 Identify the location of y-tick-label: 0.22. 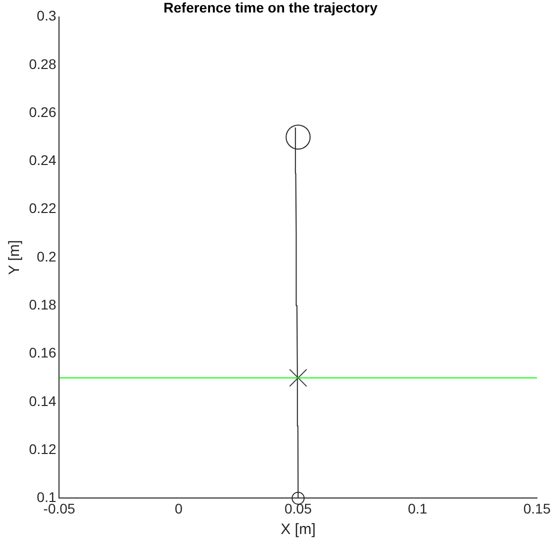
(42, 208).